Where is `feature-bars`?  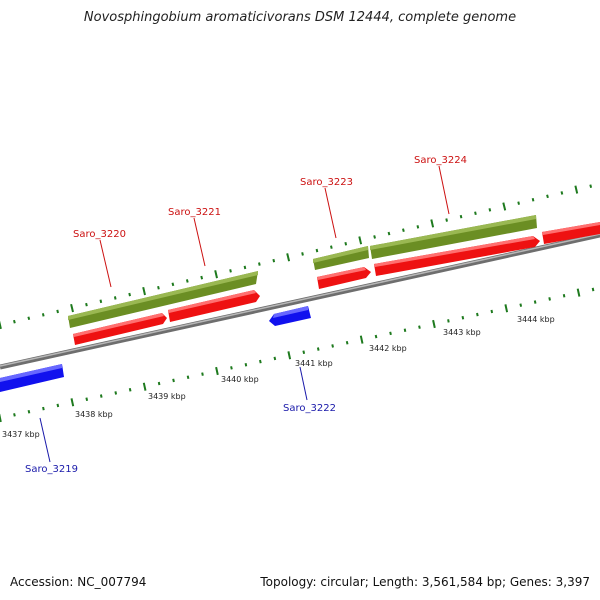
feature-bars is located at coordinates (302, 271).